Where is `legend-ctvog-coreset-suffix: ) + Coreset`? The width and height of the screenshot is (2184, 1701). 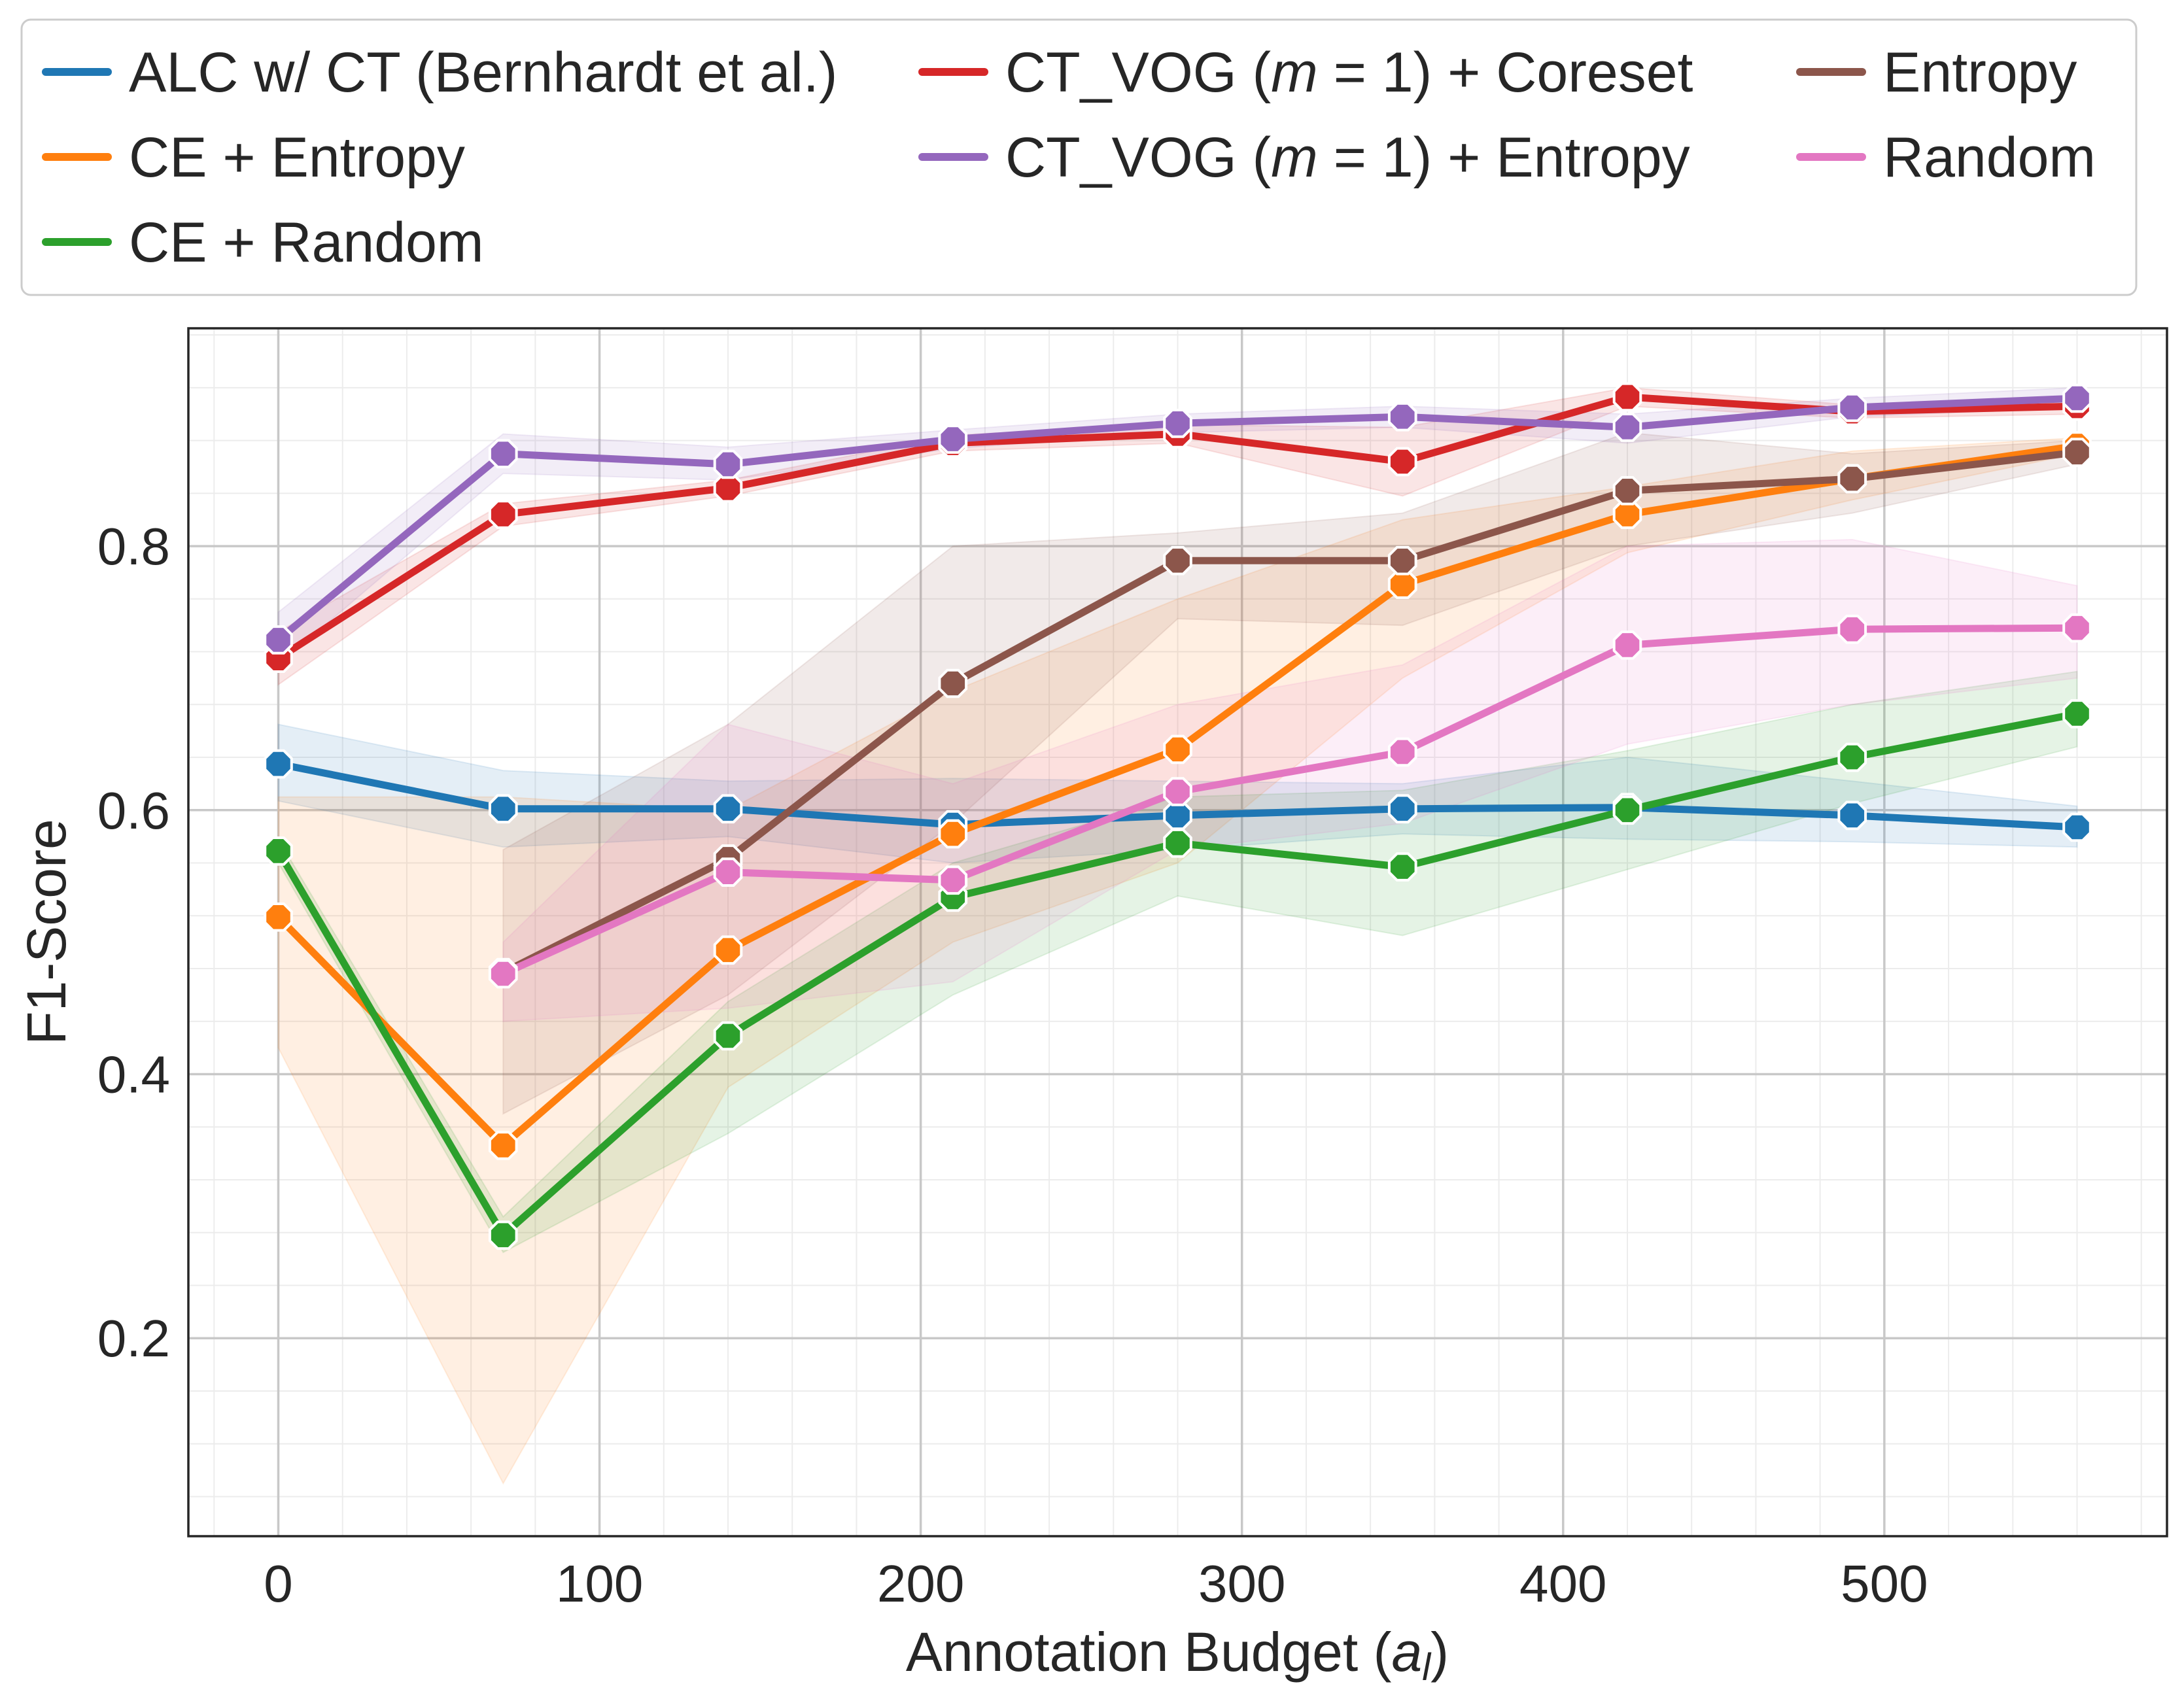 legend-ctvog-coreset-suffix: ) + Coreset is located at coordinates (1553, 72).